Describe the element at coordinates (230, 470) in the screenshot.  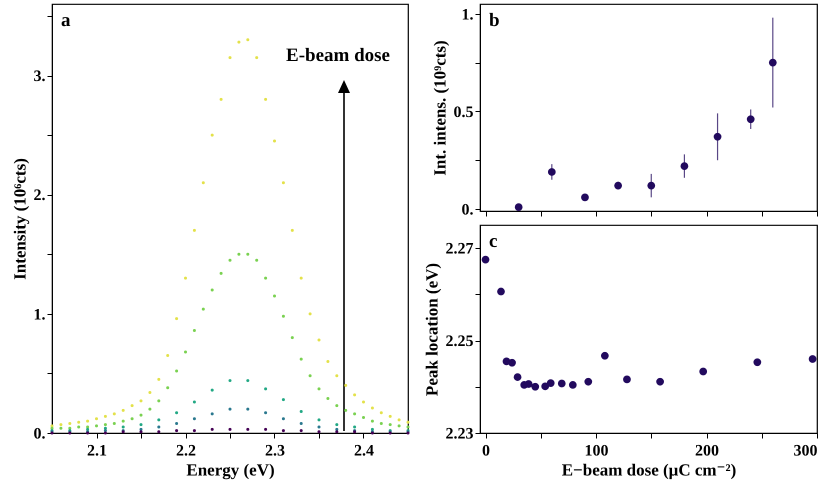
I see `x-axis-title: Energy (eV)` at that location.